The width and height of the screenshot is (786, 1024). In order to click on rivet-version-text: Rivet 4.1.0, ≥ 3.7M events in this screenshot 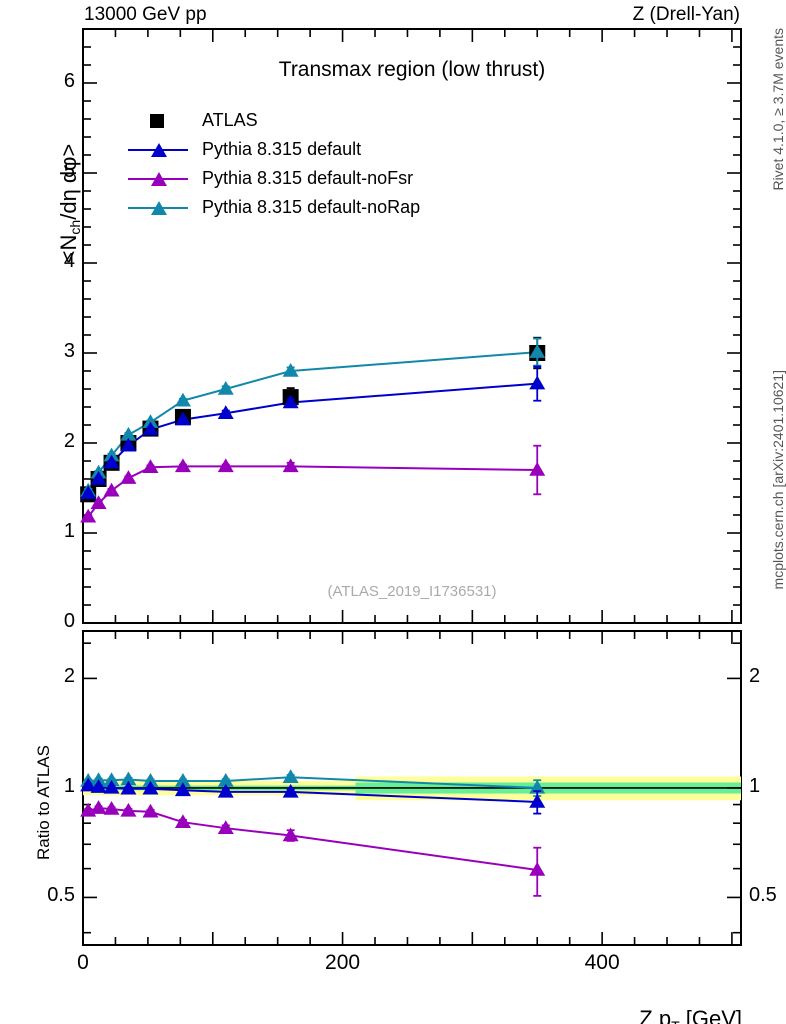, I will do `click(778, 109)`.